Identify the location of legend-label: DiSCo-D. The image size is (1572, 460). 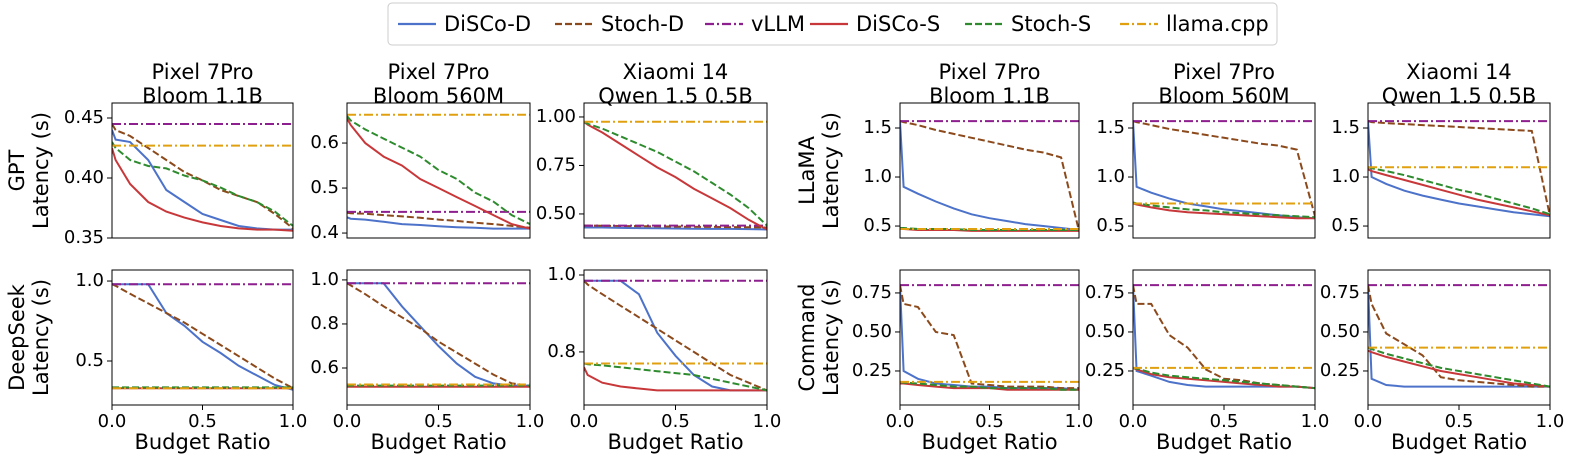
(487, 24).